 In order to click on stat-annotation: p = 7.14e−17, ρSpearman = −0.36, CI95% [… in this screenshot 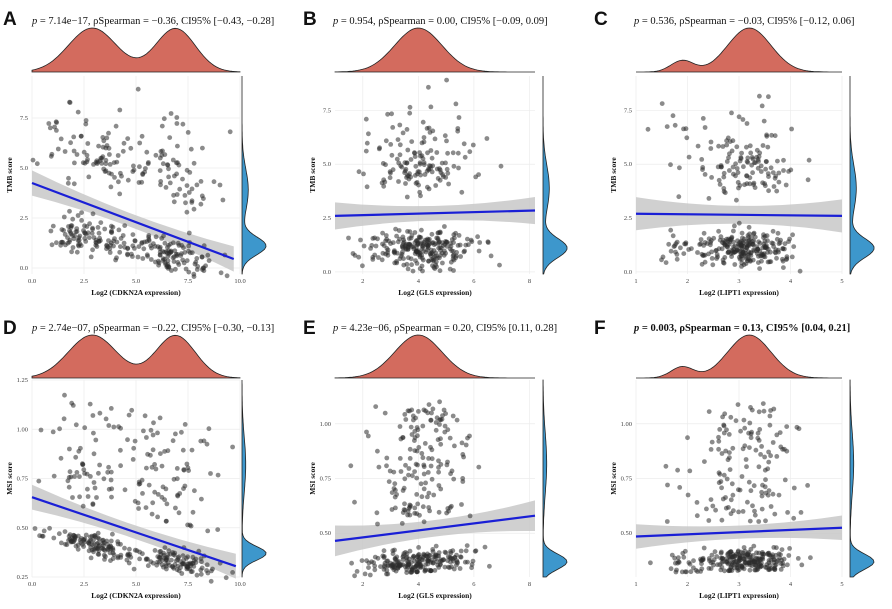, I will do `click(152, 21)`.